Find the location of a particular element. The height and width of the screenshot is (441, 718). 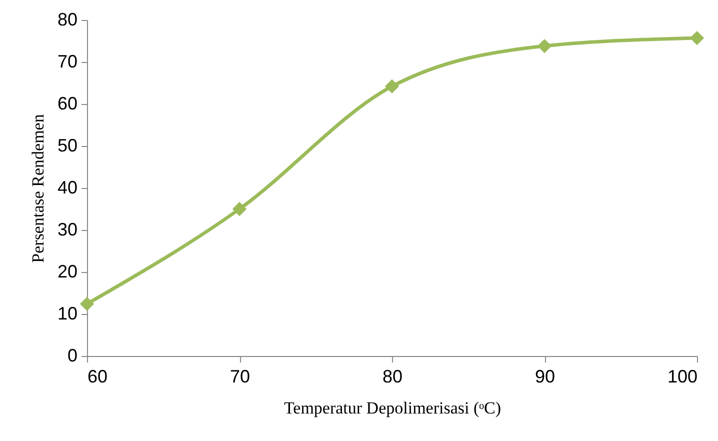

y-tick-label: 10 is located at coordinates (67, 314).